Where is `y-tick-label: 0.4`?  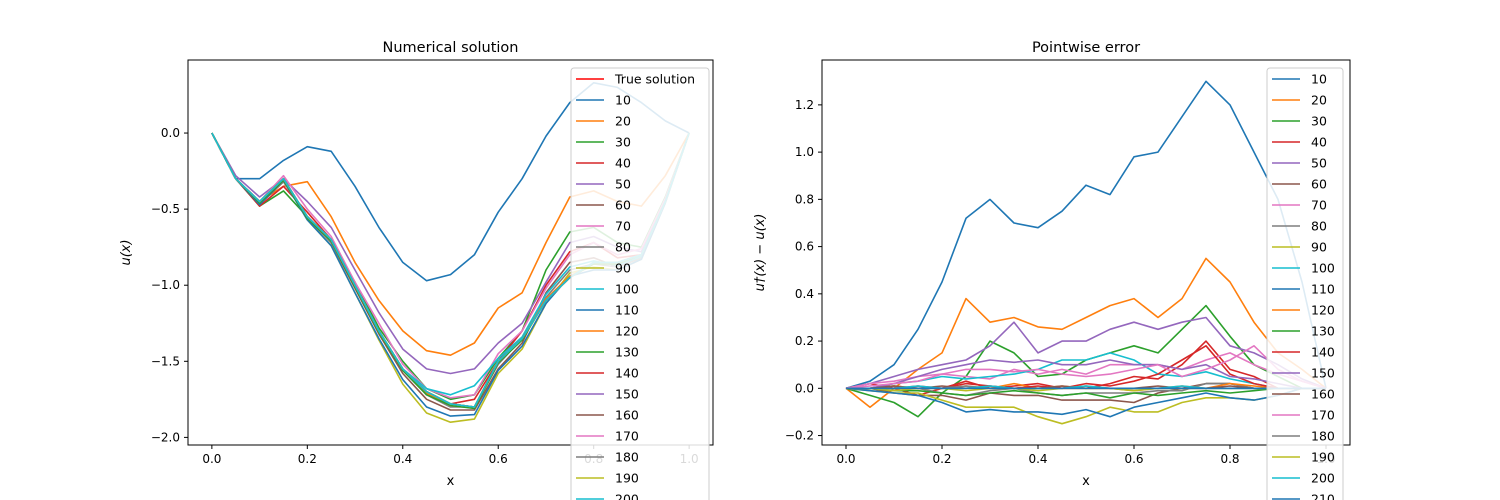
y-tick-label: 0.4 is located at coordinates (804, 294).